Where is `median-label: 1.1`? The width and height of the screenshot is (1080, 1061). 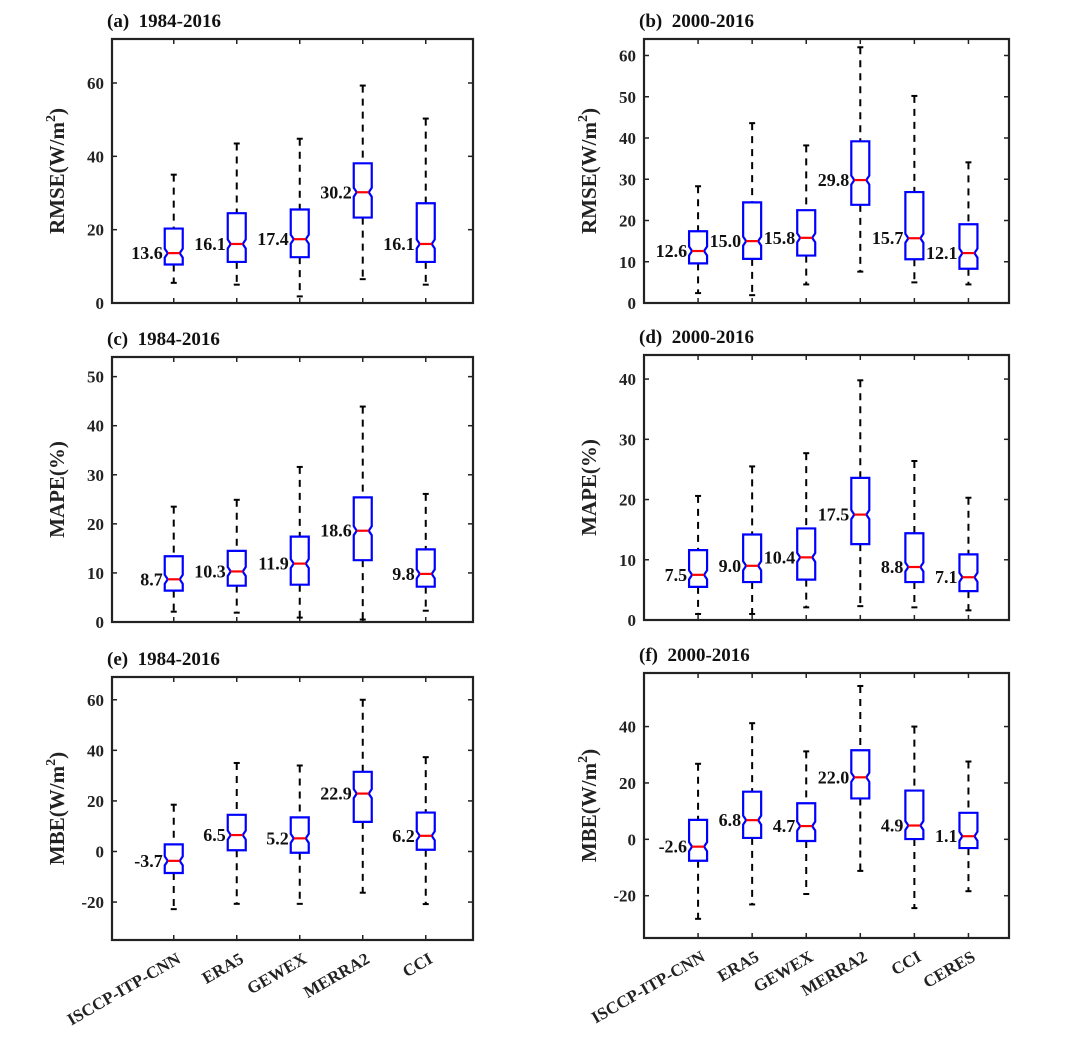 median-label: 1.1 is located at coordinates (946, 836).